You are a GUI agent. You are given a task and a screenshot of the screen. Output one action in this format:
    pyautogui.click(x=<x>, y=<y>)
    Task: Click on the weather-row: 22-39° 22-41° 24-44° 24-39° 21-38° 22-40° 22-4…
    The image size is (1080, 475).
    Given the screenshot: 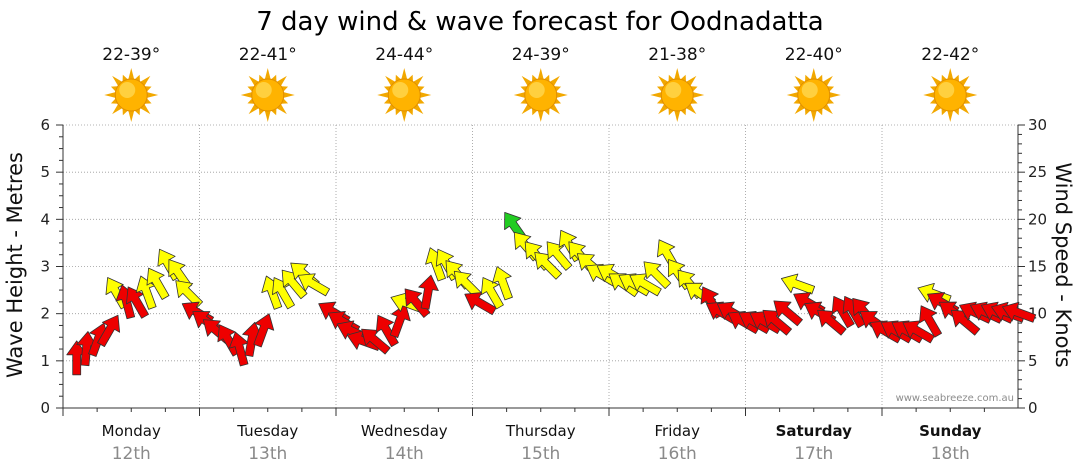 What is the action you would take?
    pyautogui.click(x=540, y=83)
    